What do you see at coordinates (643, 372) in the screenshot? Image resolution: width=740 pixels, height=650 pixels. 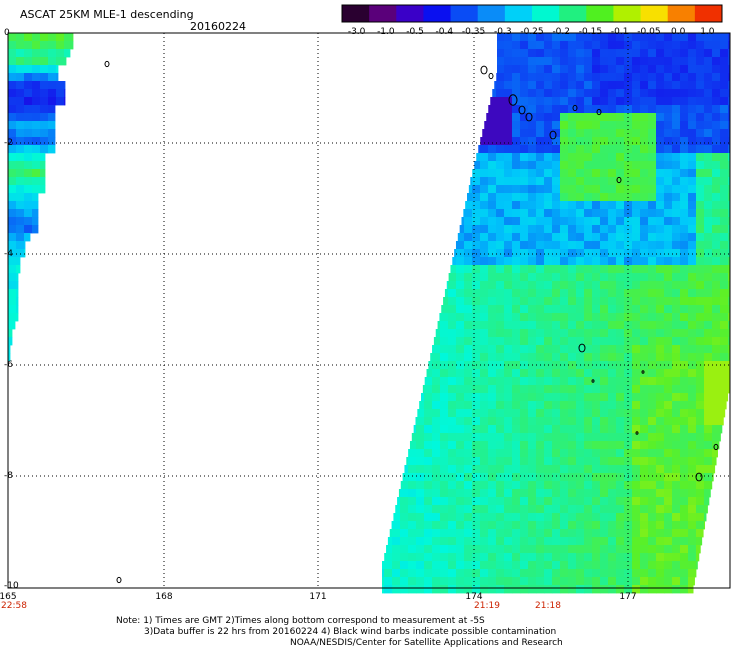 I see `island-outline` at bounding box center [643, 372].